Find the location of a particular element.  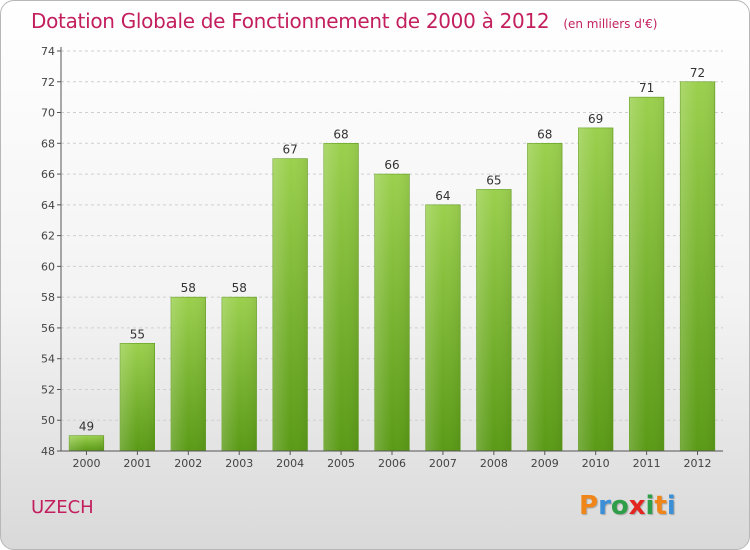

x-tick-label: 2004 is located at coordinates (290, 463).